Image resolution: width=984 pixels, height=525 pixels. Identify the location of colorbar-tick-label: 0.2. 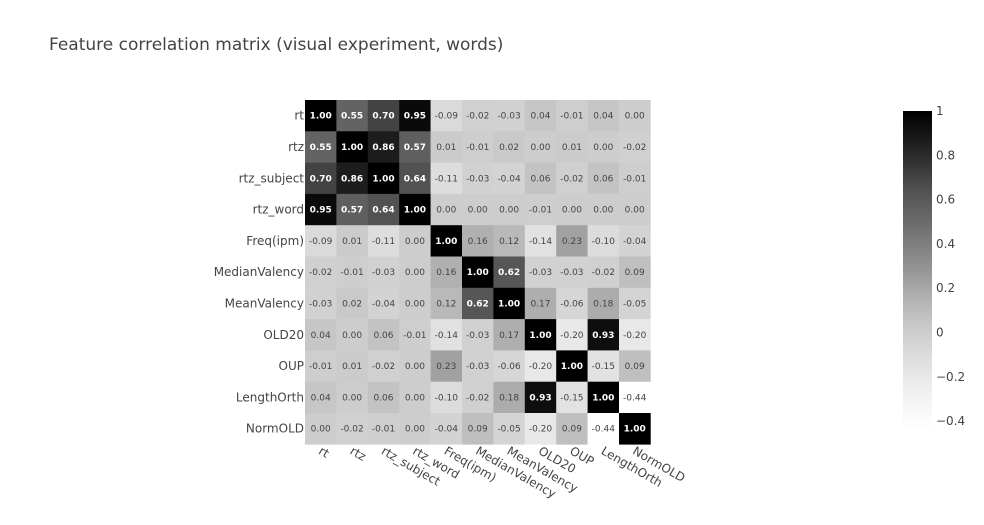
(945, 288).